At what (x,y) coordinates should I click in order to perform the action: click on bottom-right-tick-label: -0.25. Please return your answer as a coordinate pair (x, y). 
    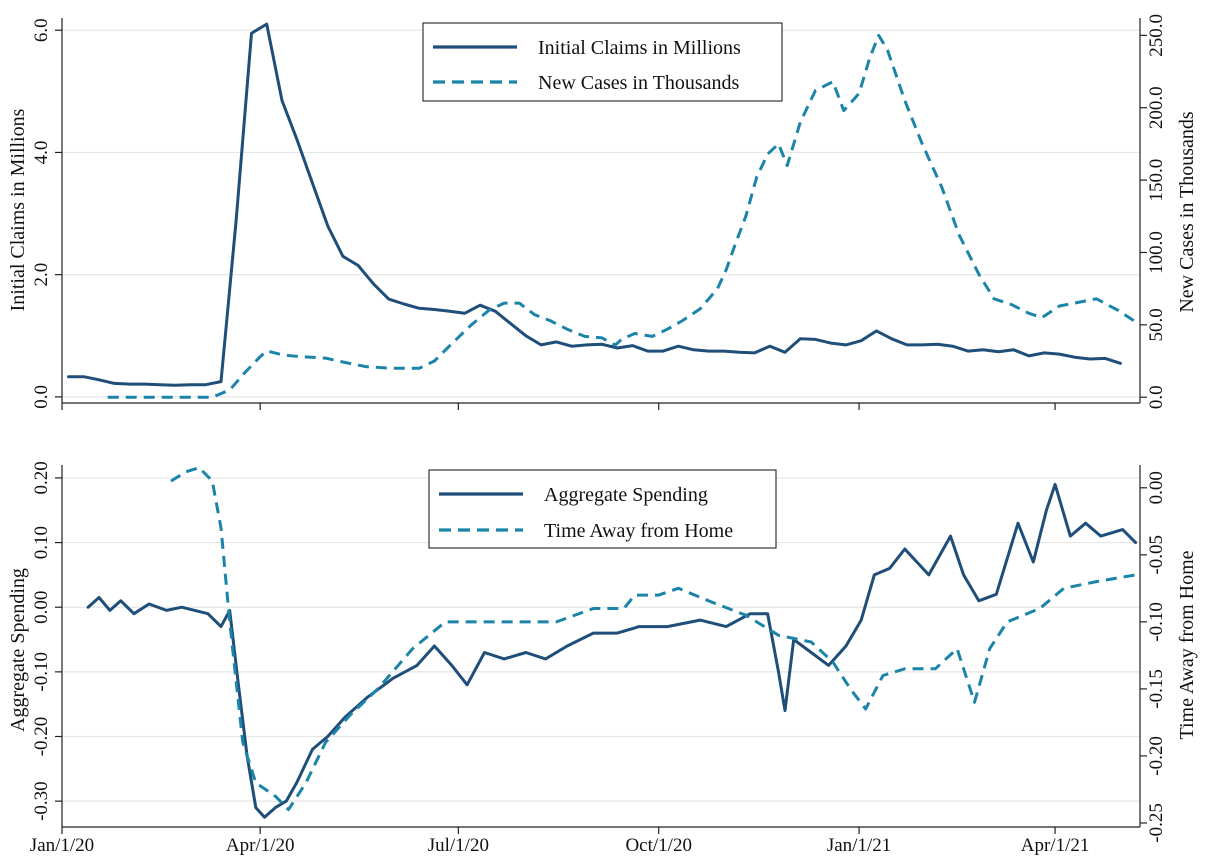
    Looking at the image, I should click on (1156, 823).